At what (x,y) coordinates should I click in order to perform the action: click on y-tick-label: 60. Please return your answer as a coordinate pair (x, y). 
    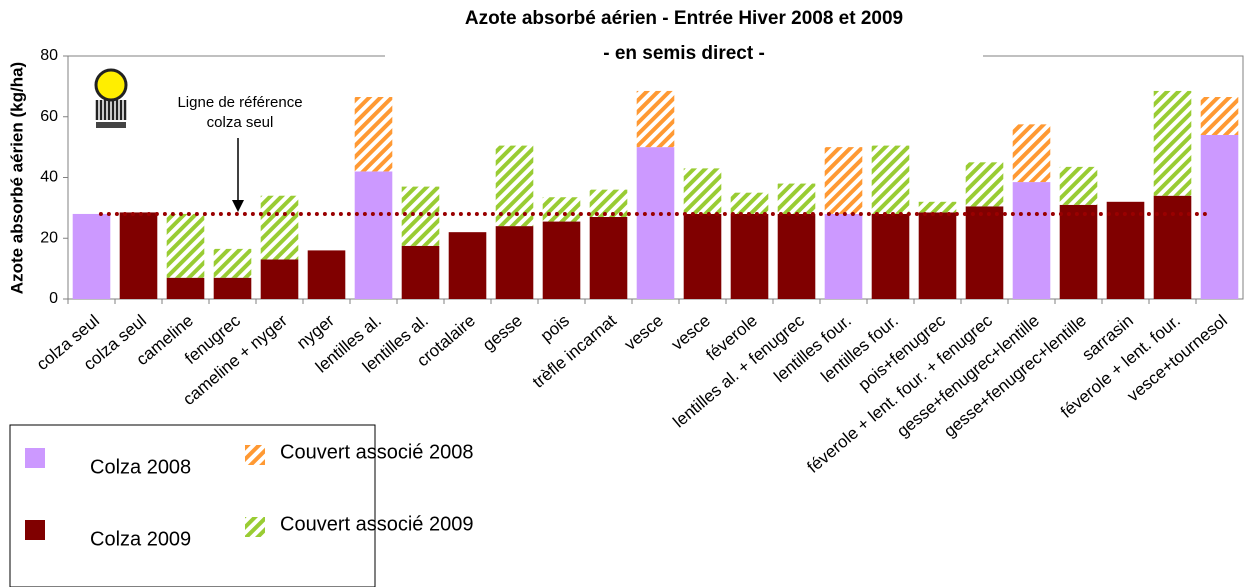
    Looking at the image, I should click on (49, 116).